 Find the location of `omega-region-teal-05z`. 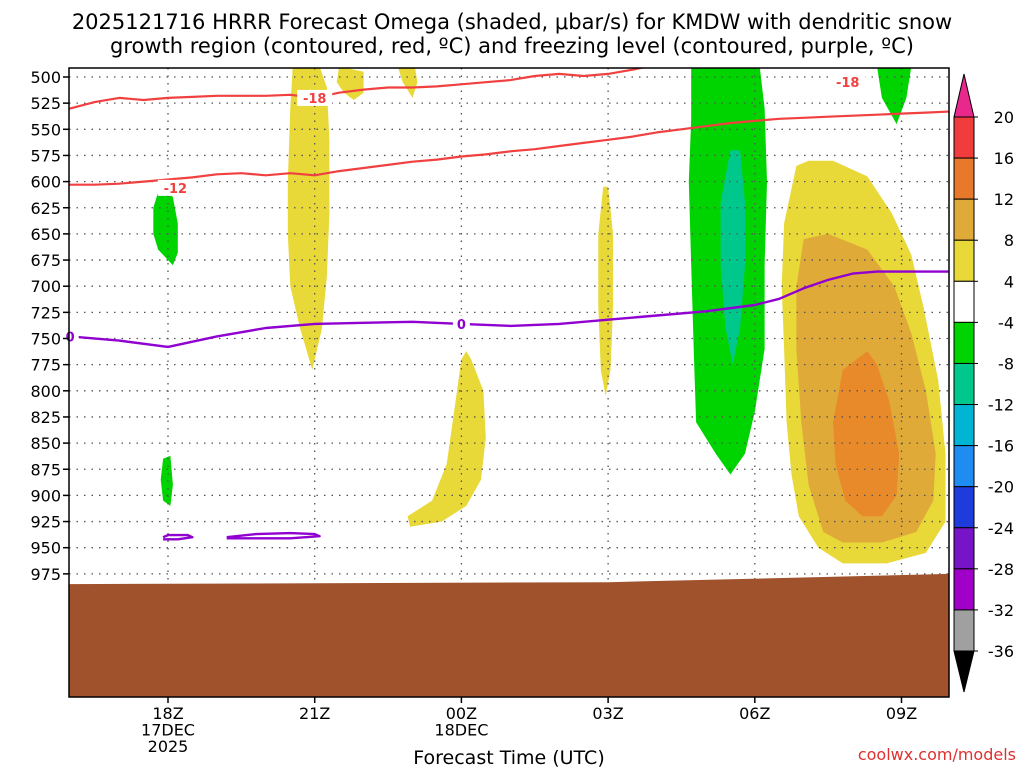

omega-region-teal-05z is located at coordinates (732, 257).